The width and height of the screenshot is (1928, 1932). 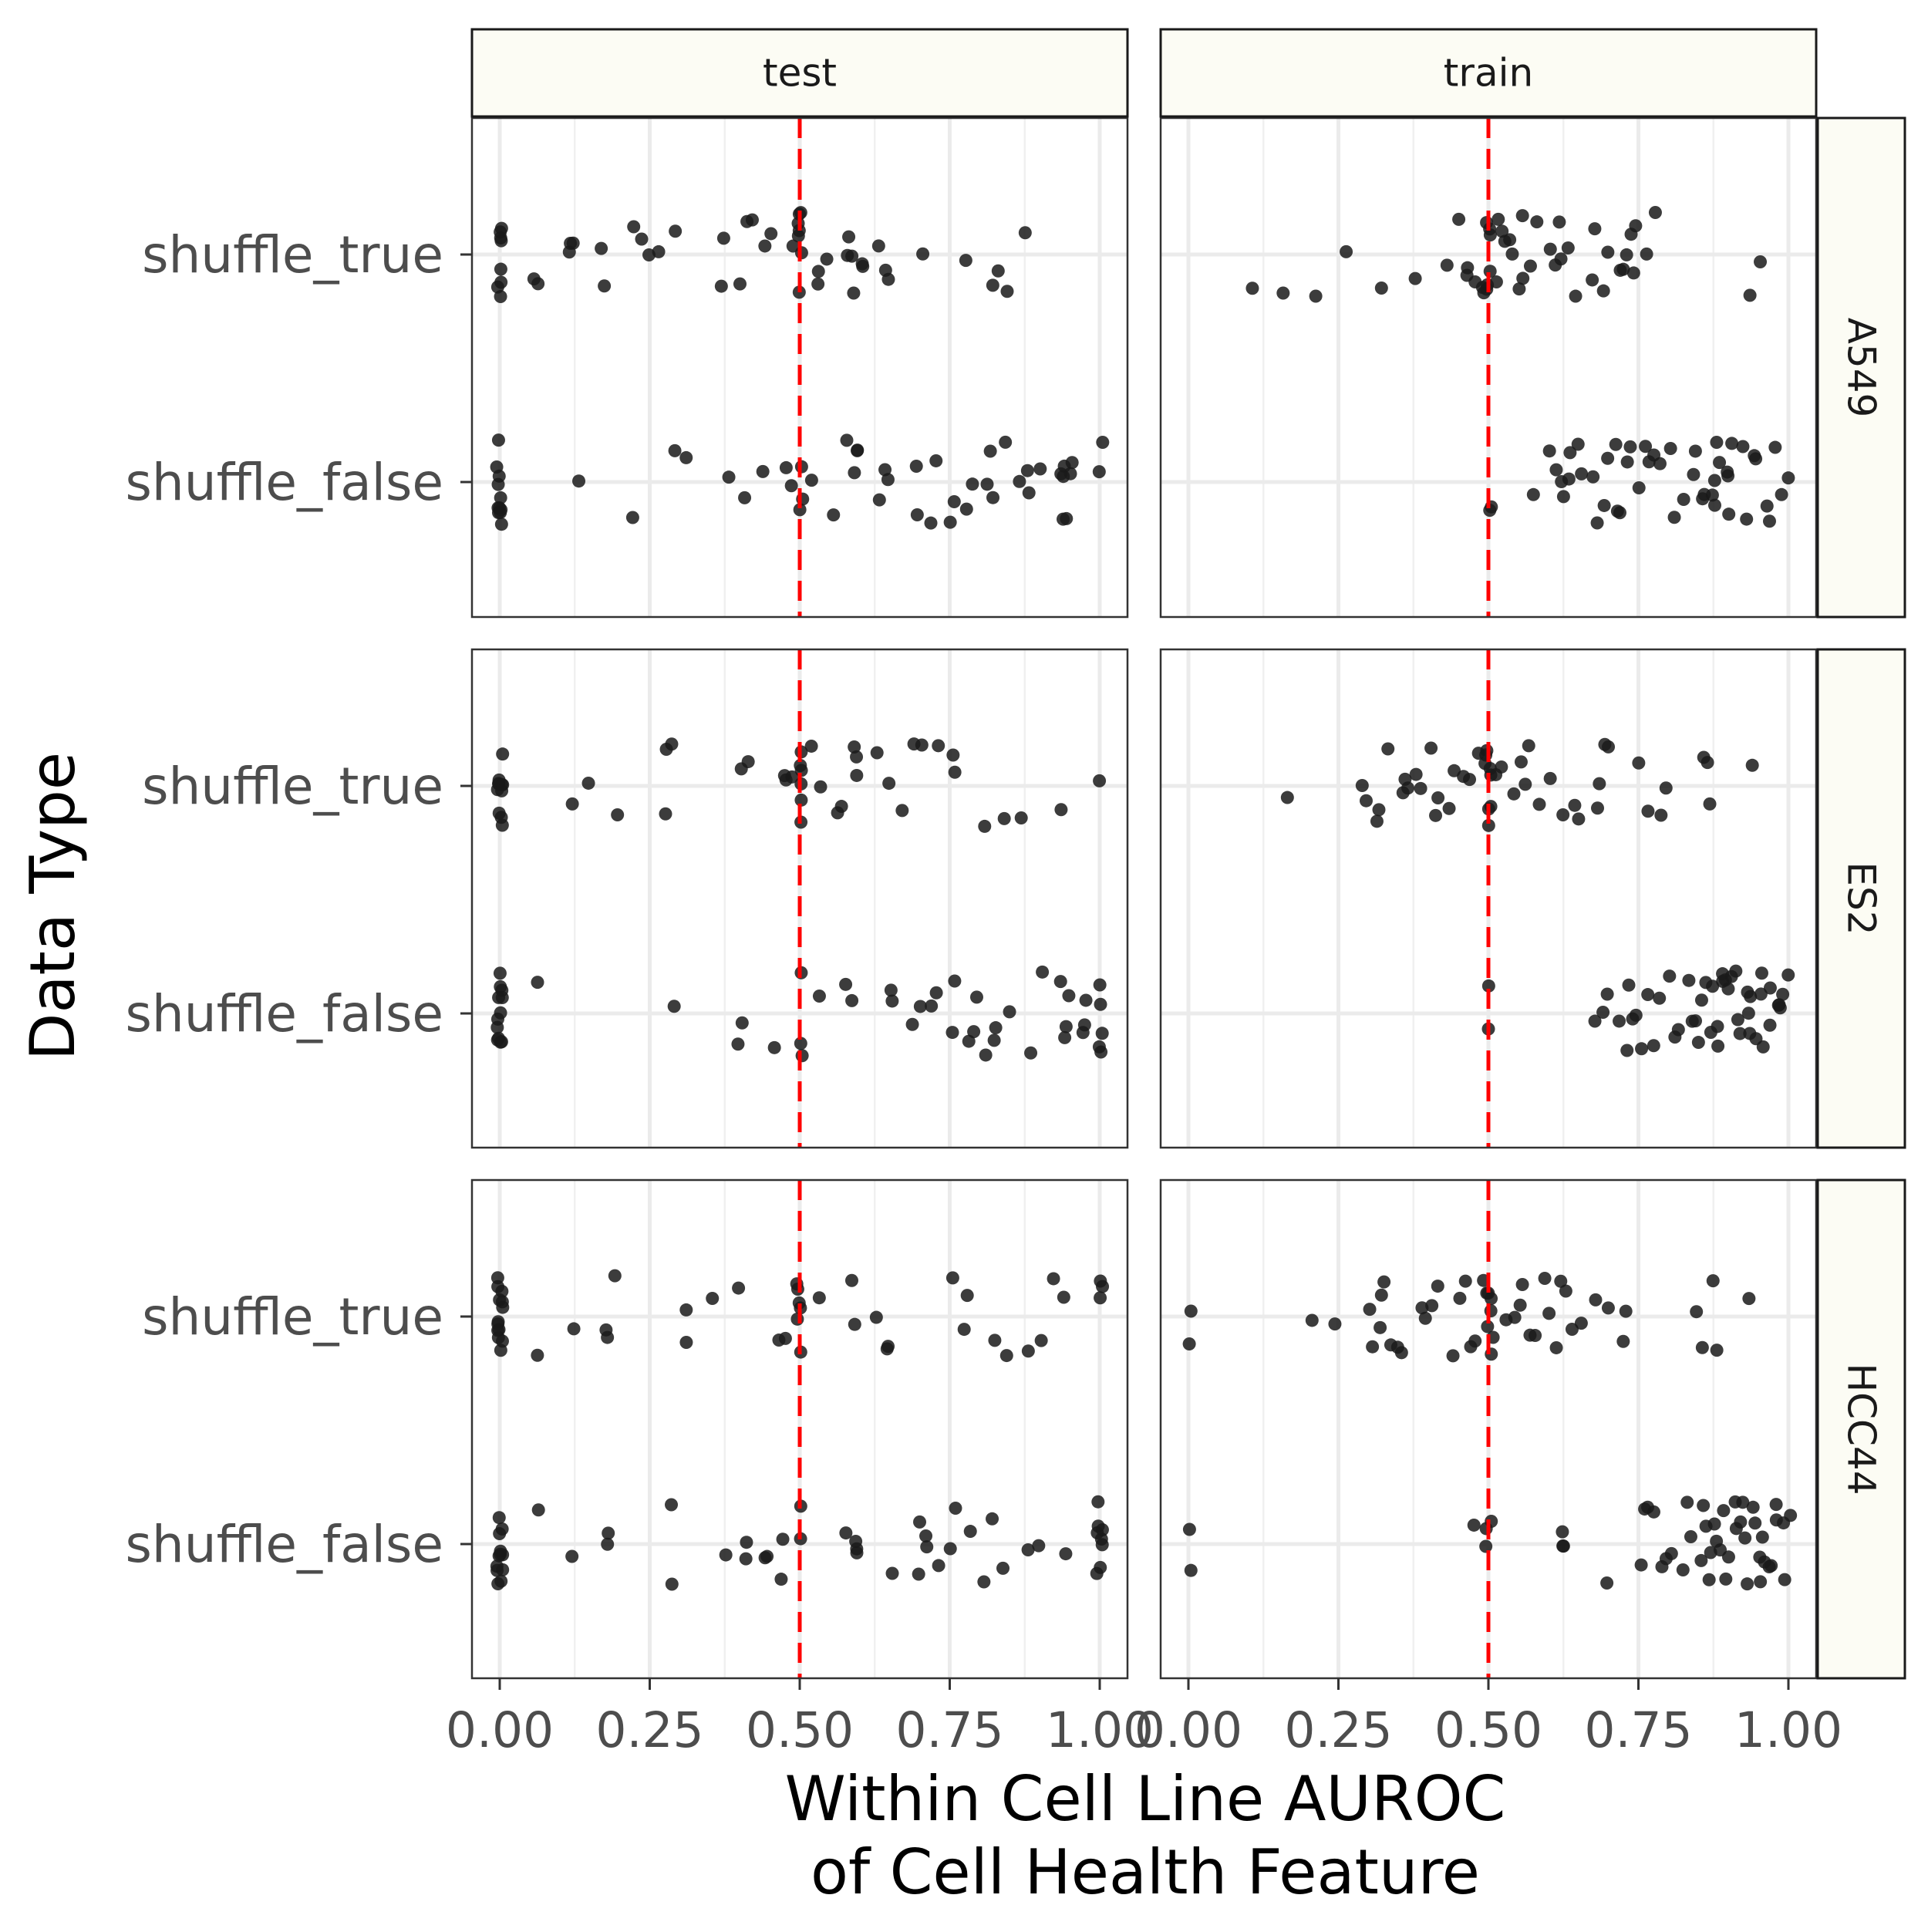 I want to click on panel-train-HCC44, so click(x=1488, y=1429).